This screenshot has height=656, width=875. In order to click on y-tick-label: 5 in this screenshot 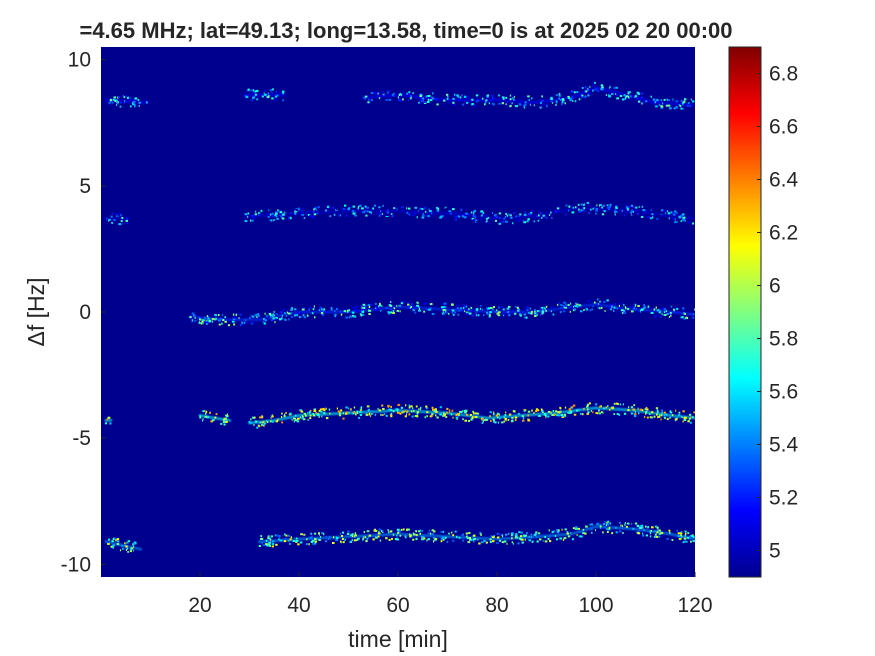, I will do `click(85, 186)`.